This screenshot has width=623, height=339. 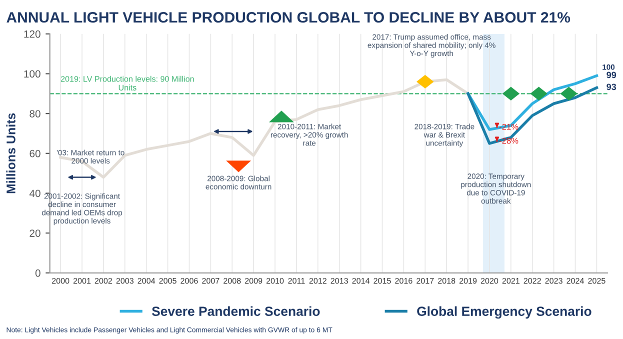 I want to click on x-tick-label: 2003, so click(x=125, y=281).